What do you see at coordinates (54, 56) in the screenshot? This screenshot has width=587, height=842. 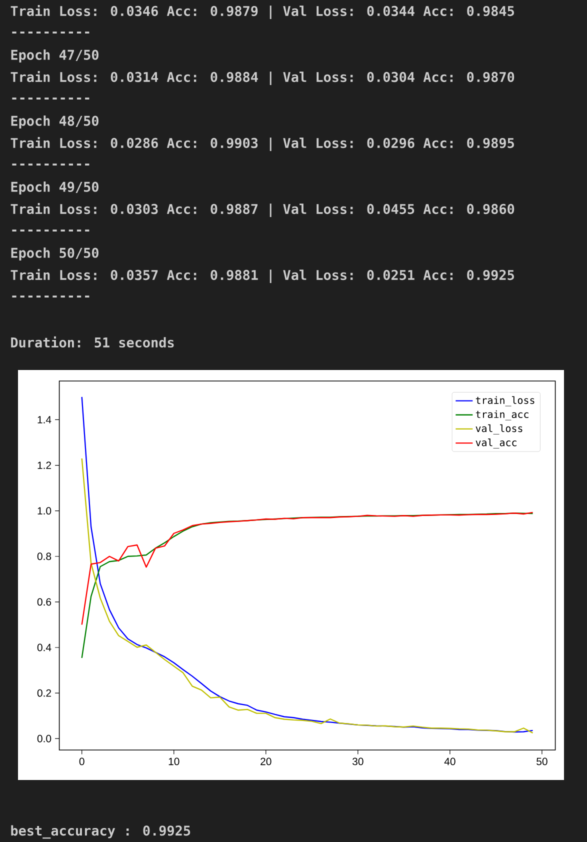 I see `text: Epoch 47/50` at bounding box center [54, 56].